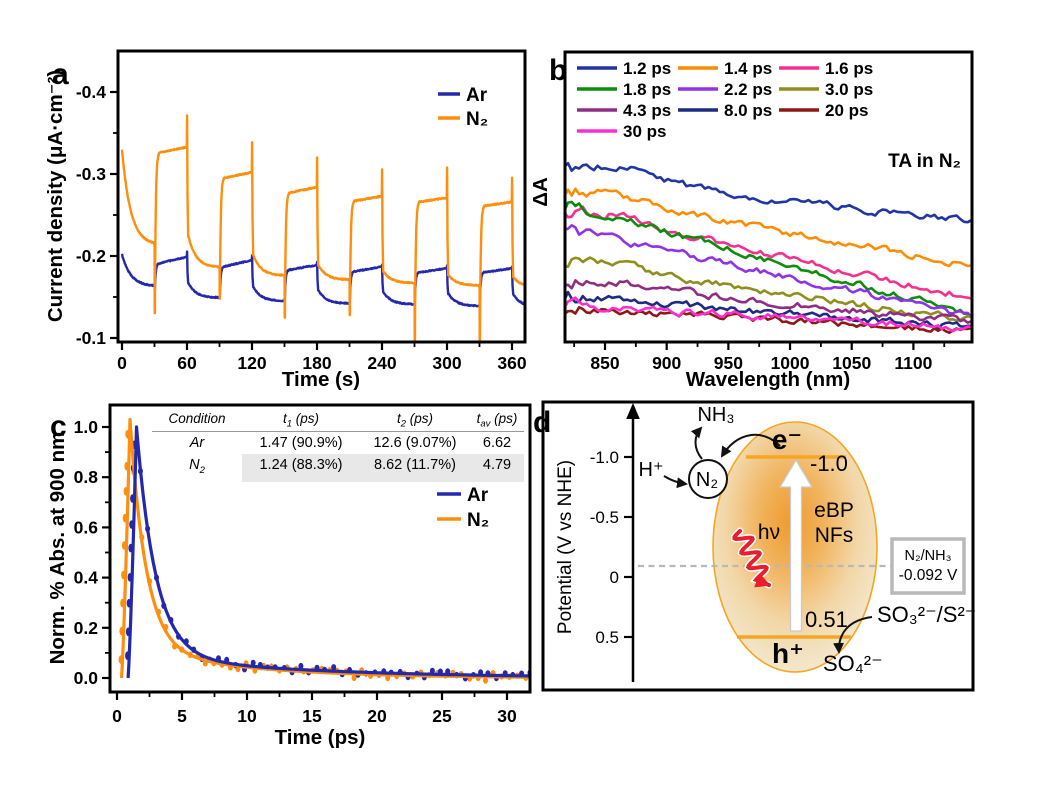 This screenshot has width=1048, height=799. I want to click on fit-table-header-row: Condition t1 (ps) t2 (ps) tav (ps), so click(338, 420).